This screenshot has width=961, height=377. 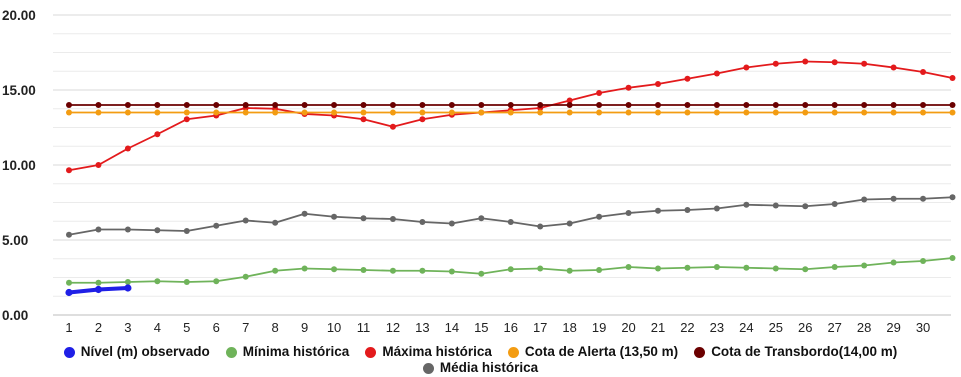 What do you see at coordinates (717, 327) in the screenshot?
I see `x-tick-label: 23` at bounding box center [717, 327].